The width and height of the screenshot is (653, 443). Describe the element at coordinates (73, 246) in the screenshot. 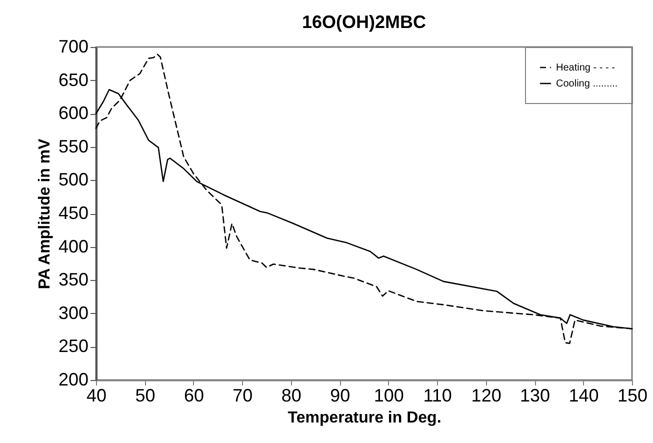

I see `y-tick-label: 400` at that location.